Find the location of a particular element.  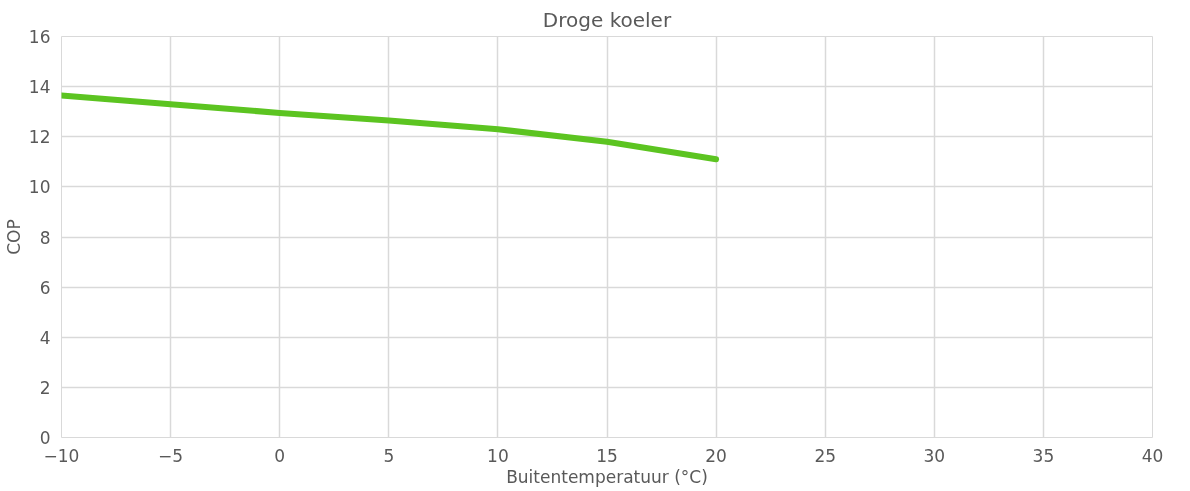

x-axis-title: Buitentemperatuur (°C) is located at coordinates (607, 476).